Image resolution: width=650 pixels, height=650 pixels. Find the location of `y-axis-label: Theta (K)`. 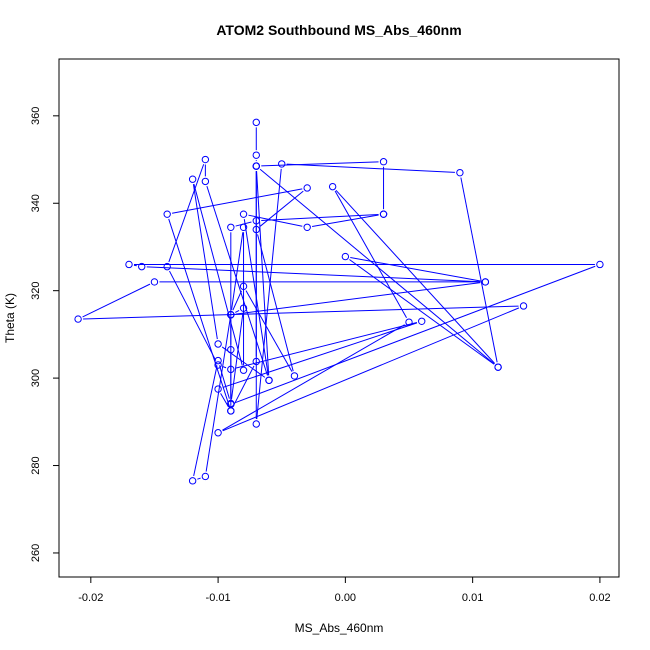

y-axis-label: Theta (K) is located at coordinates (10, 318).